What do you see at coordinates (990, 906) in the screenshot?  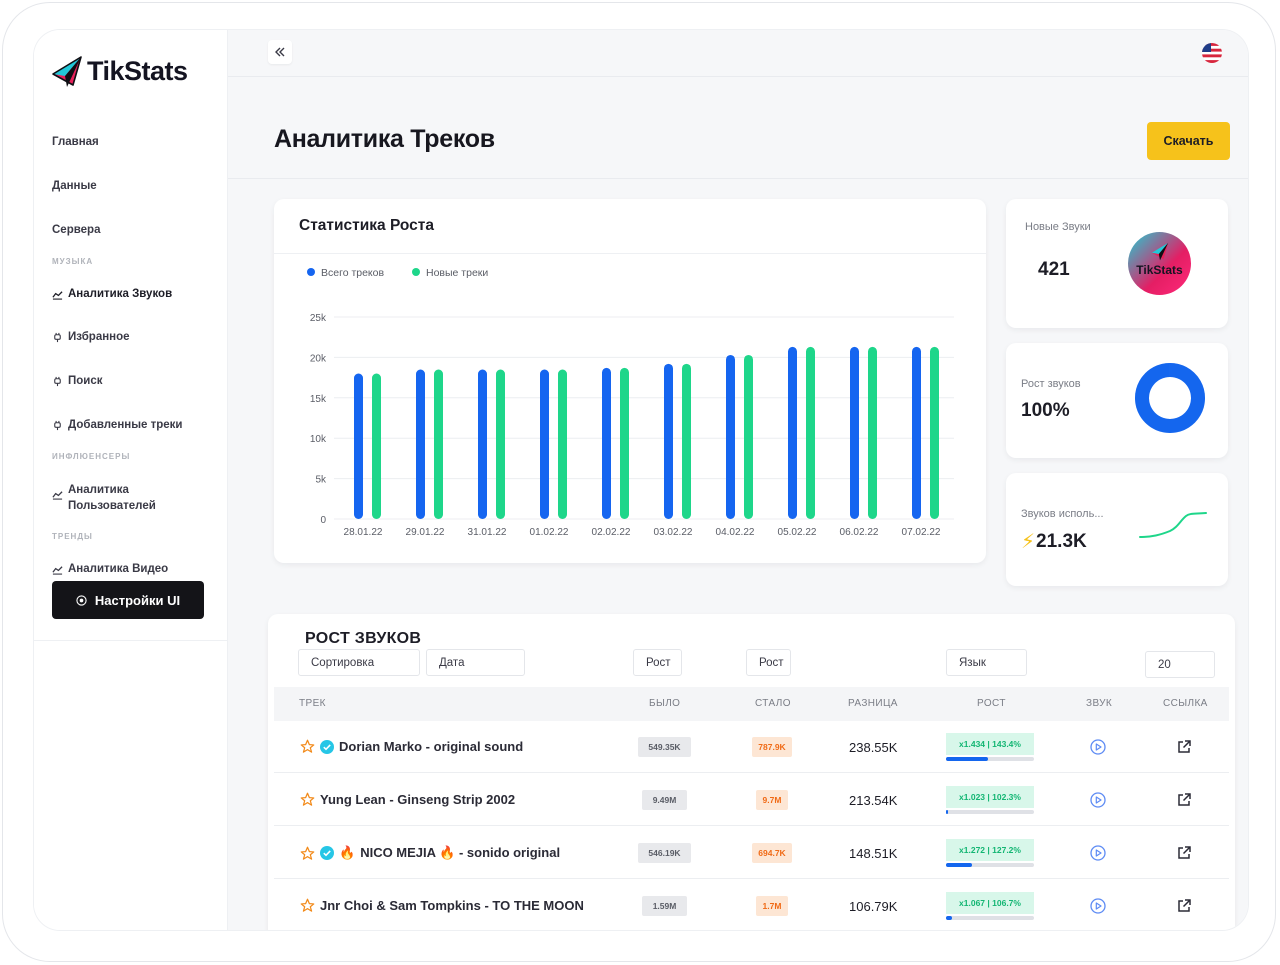 I see `growth-cell: x1.067 | 106.7%` at bounding box center [990, 906].